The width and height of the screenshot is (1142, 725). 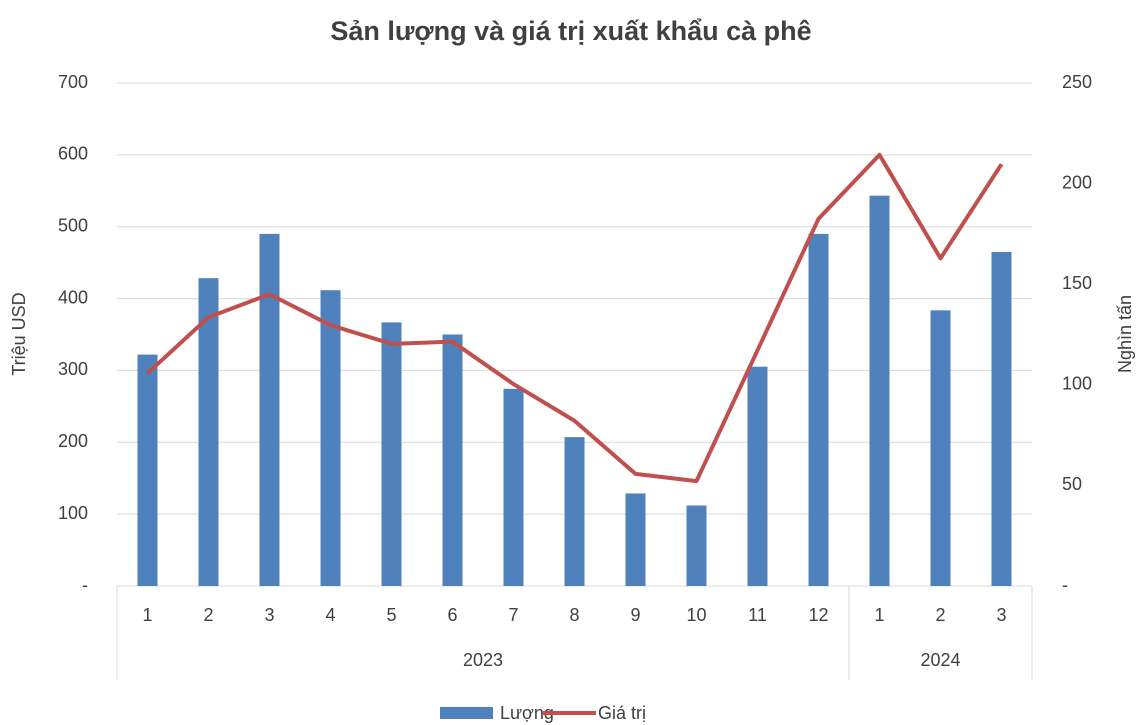 I want to click on x-tick-label: 10, so click(x=696, y=615).